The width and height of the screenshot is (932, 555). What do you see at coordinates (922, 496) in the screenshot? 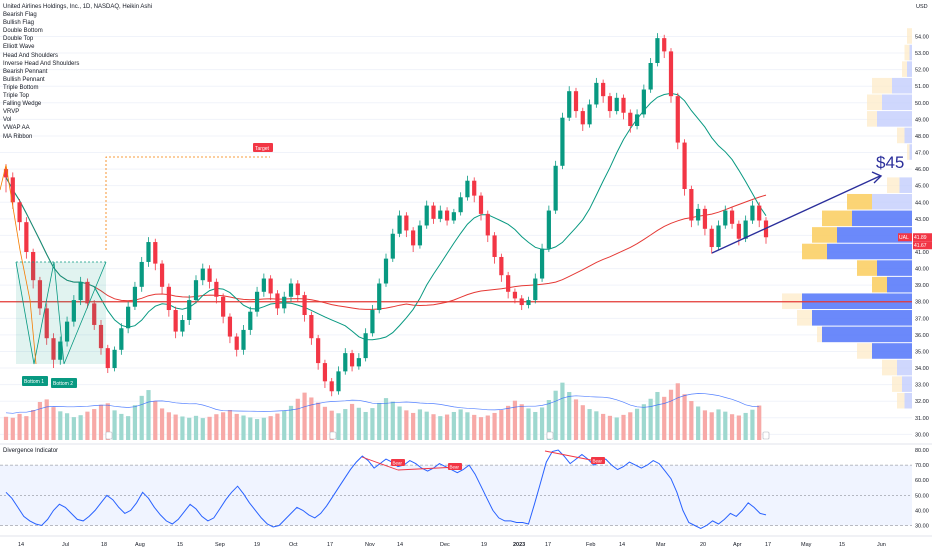
I see `divergence-tick: 50.00` at bounding box center [922, 496].